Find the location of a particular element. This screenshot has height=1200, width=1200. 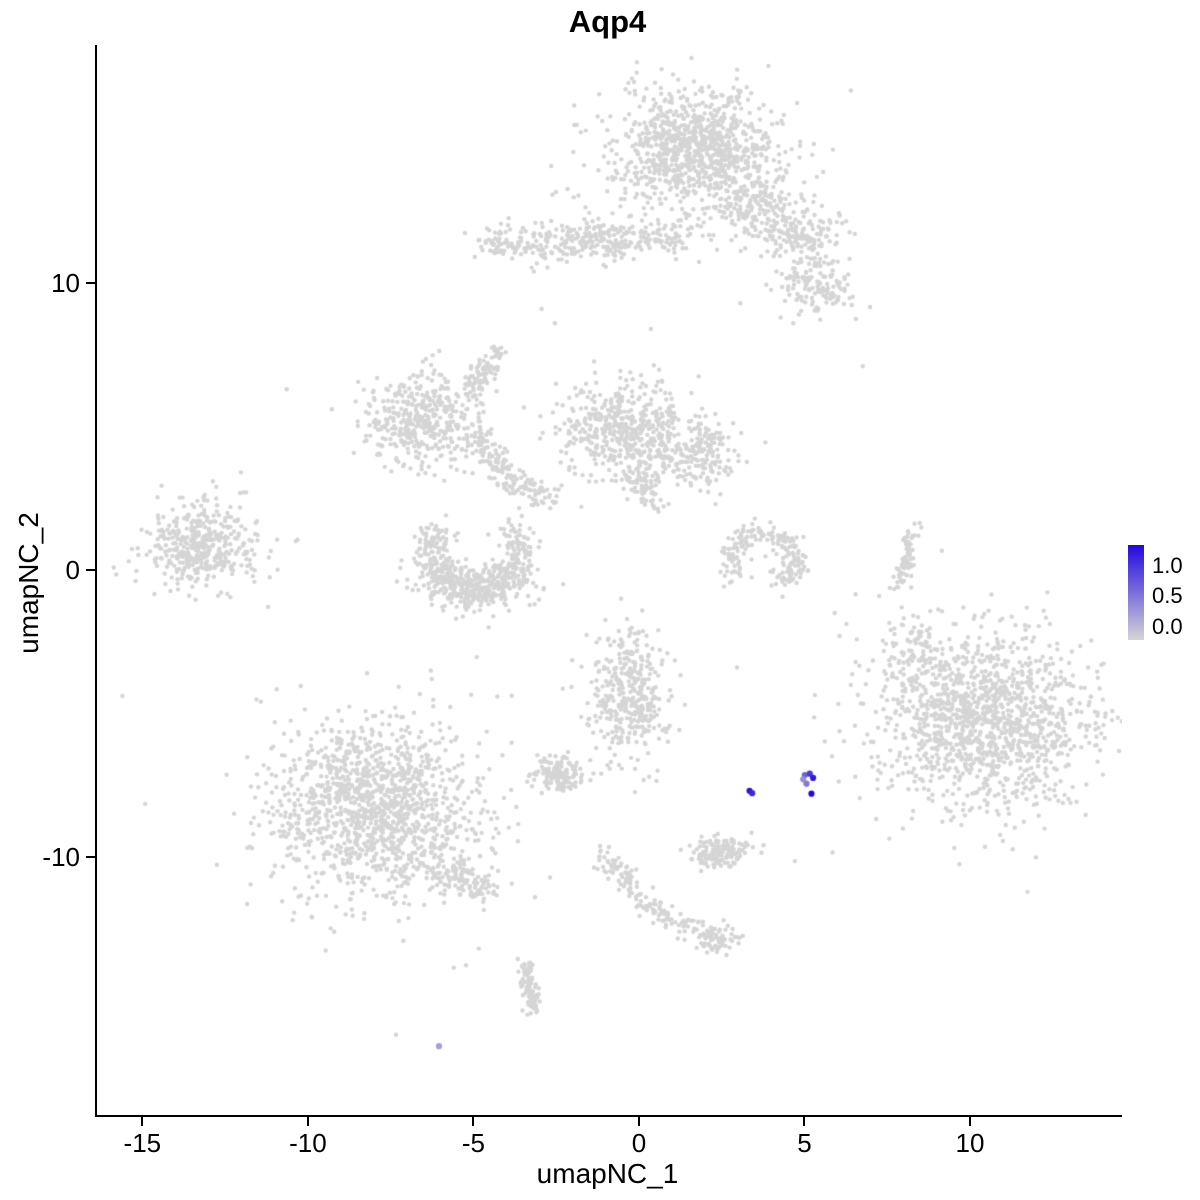

legend-tick-label: 1.0 is located at coordinates (1167, 565).